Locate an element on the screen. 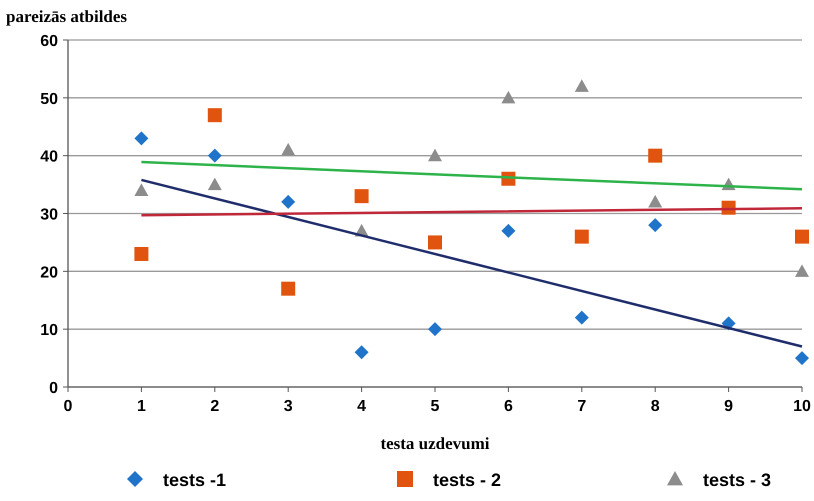 The image size is (814, 501). x-tick-label: 3 is located at coordinates (288, 406).